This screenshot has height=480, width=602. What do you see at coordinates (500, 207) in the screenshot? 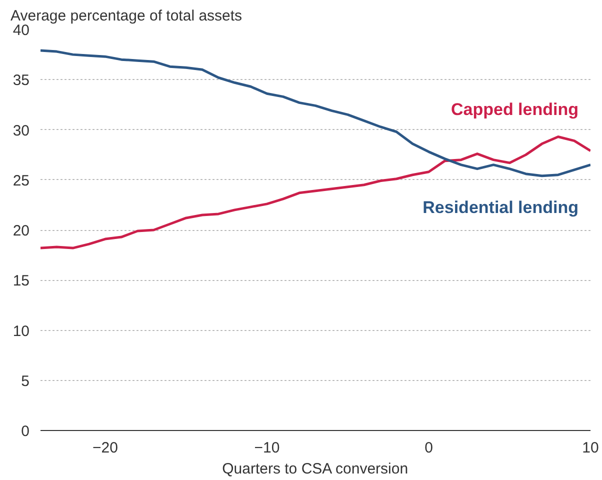
I see `series-label: Residential lending` at bounding box center [500, 207].